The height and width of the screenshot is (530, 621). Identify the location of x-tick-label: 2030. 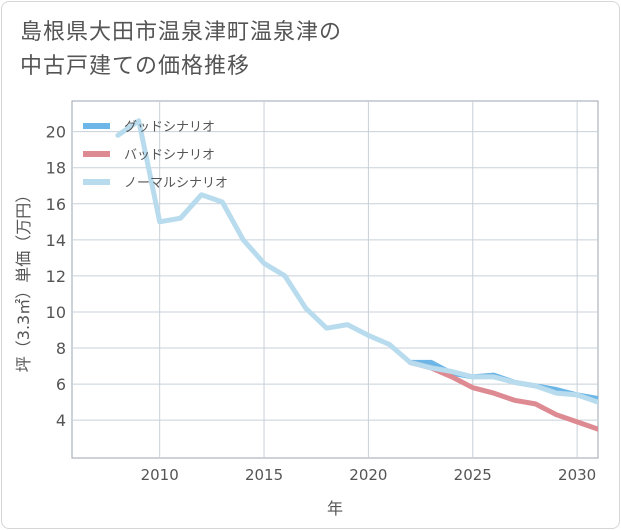
(577, 475).